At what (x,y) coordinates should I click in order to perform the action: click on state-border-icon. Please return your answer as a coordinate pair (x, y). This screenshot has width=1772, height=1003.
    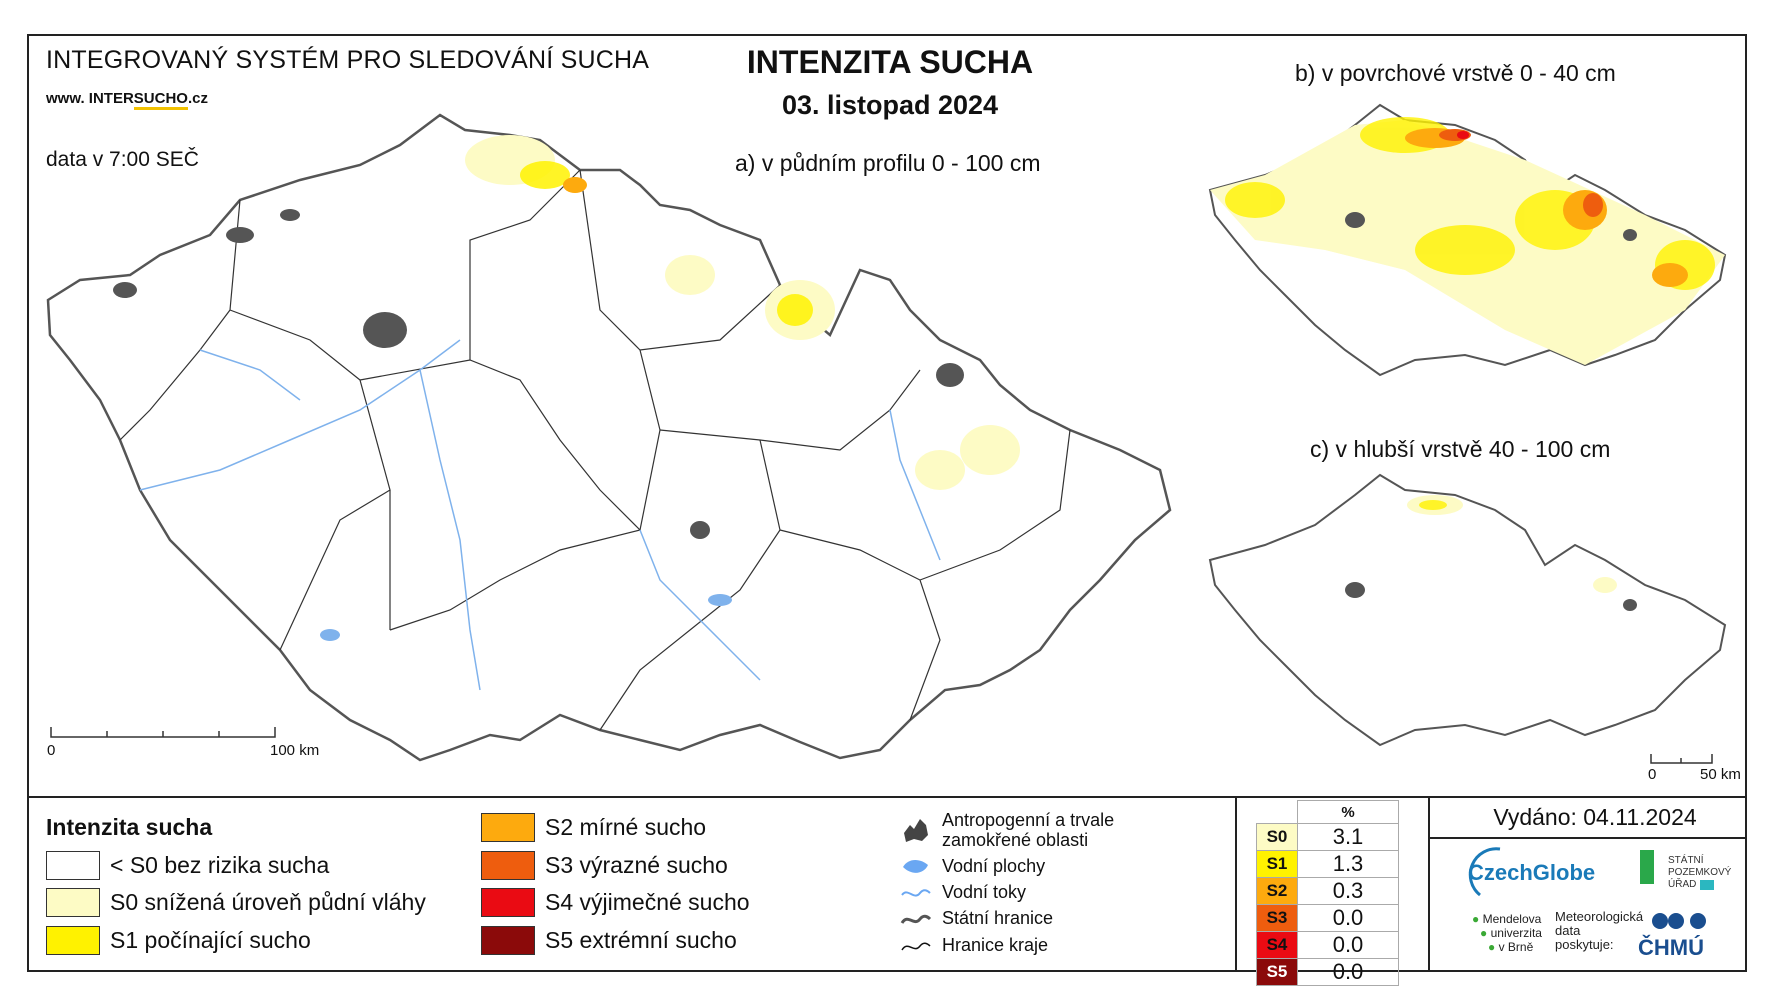
    Looking at the image, I should click on (916, 919).